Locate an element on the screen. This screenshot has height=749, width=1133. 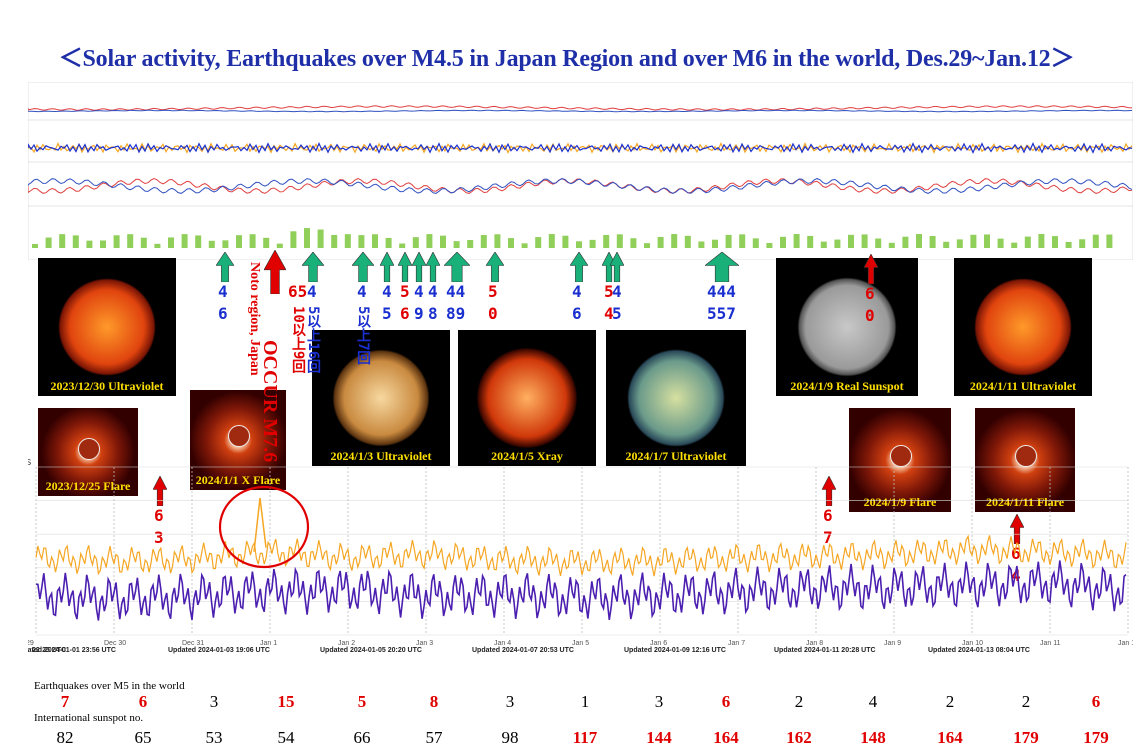
solar-image: 2024/1/9 Flare is located at coordinates (900, 460).